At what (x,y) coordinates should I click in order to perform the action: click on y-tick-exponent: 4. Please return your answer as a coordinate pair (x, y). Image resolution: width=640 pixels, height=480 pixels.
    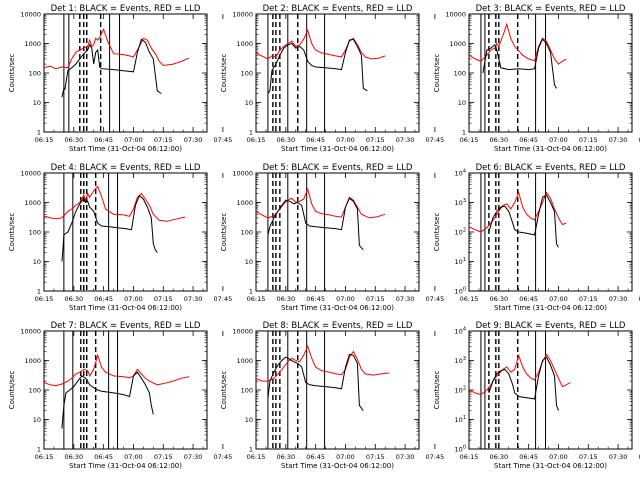
    Looking at the image, I should click on (464, 330).